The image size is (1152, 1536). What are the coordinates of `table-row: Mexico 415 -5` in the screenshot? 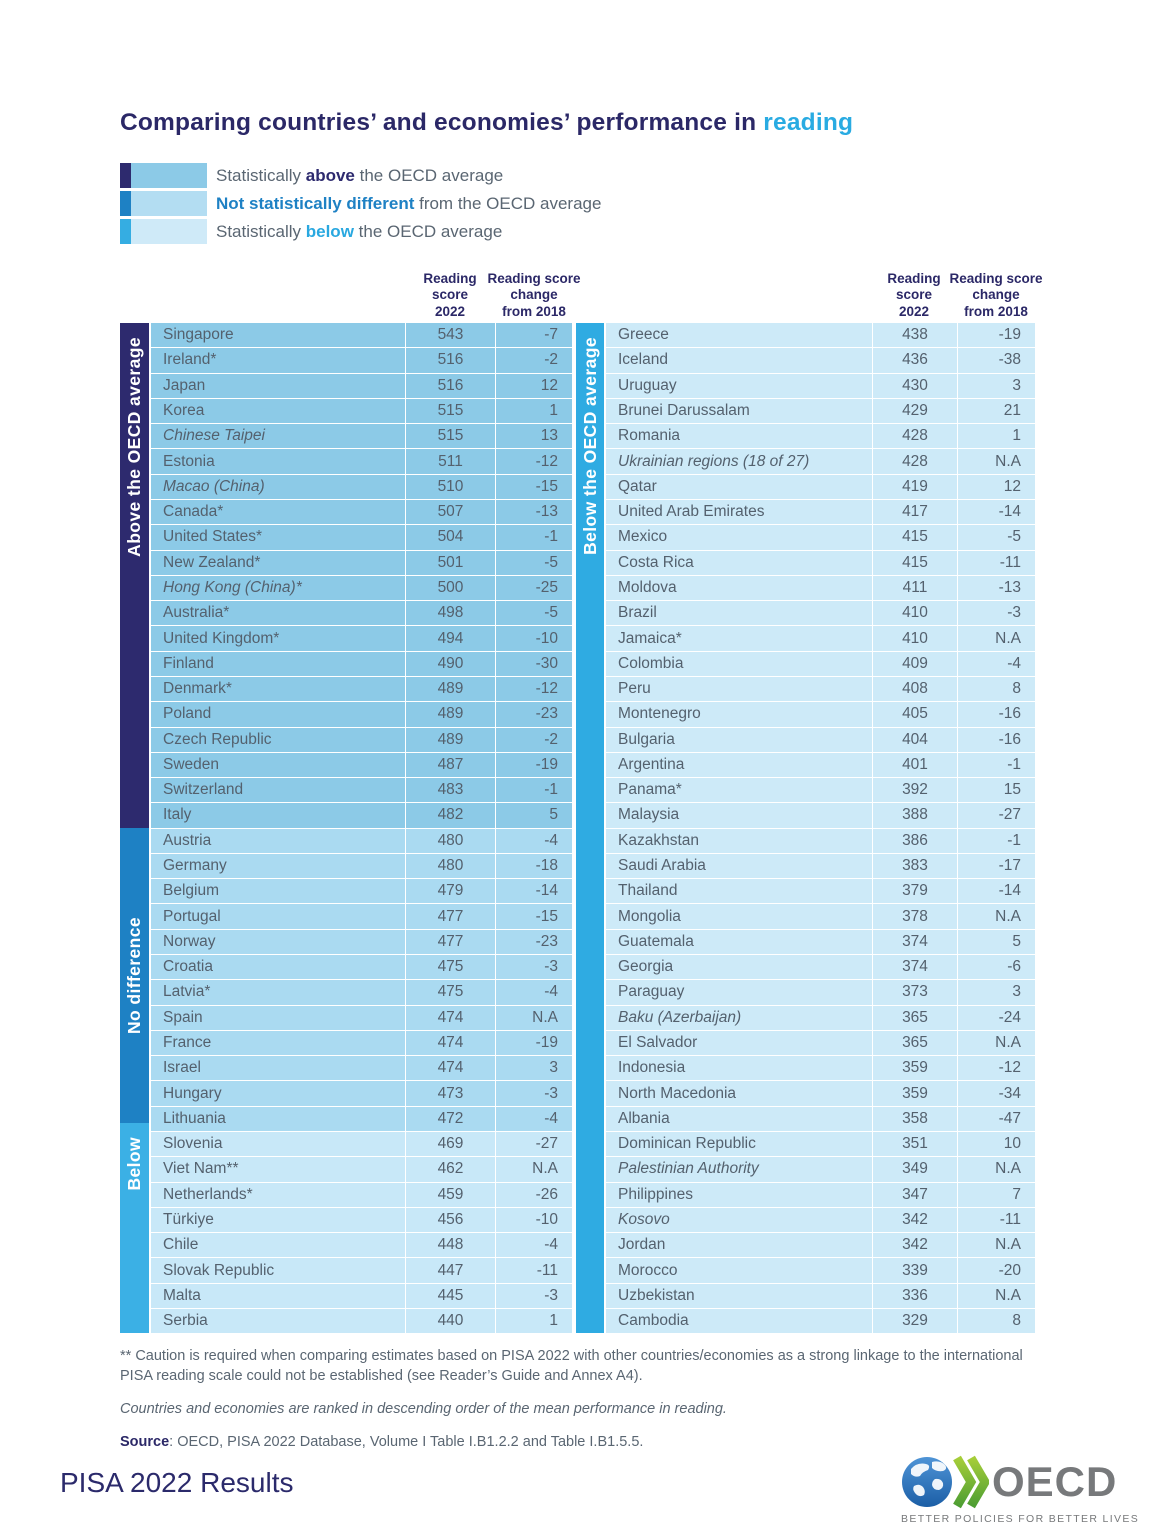 It's located at (820, 538).